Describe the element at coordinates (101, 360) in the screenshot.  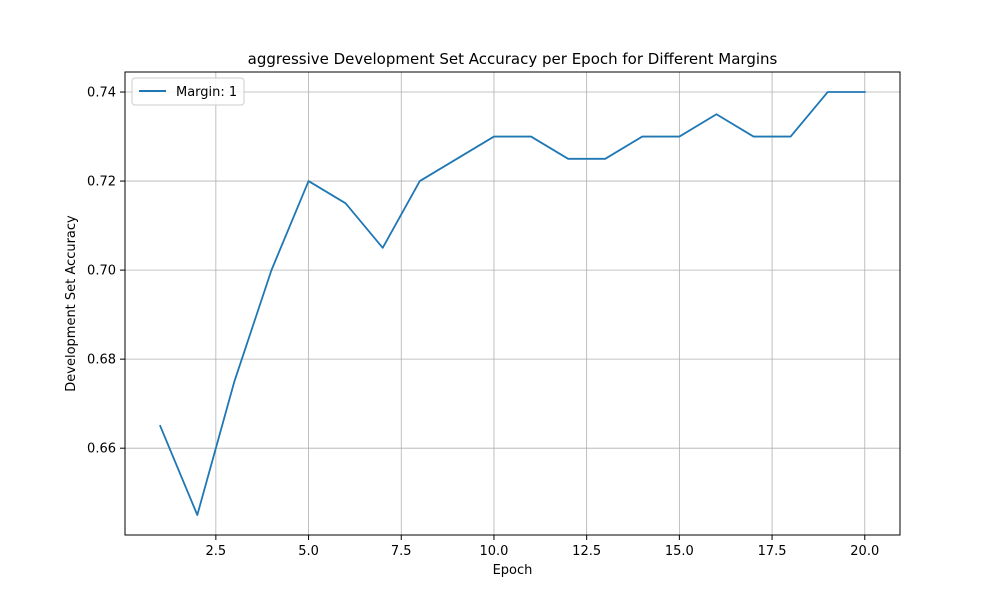
I see `y-tick-label: 0.68` at that location.